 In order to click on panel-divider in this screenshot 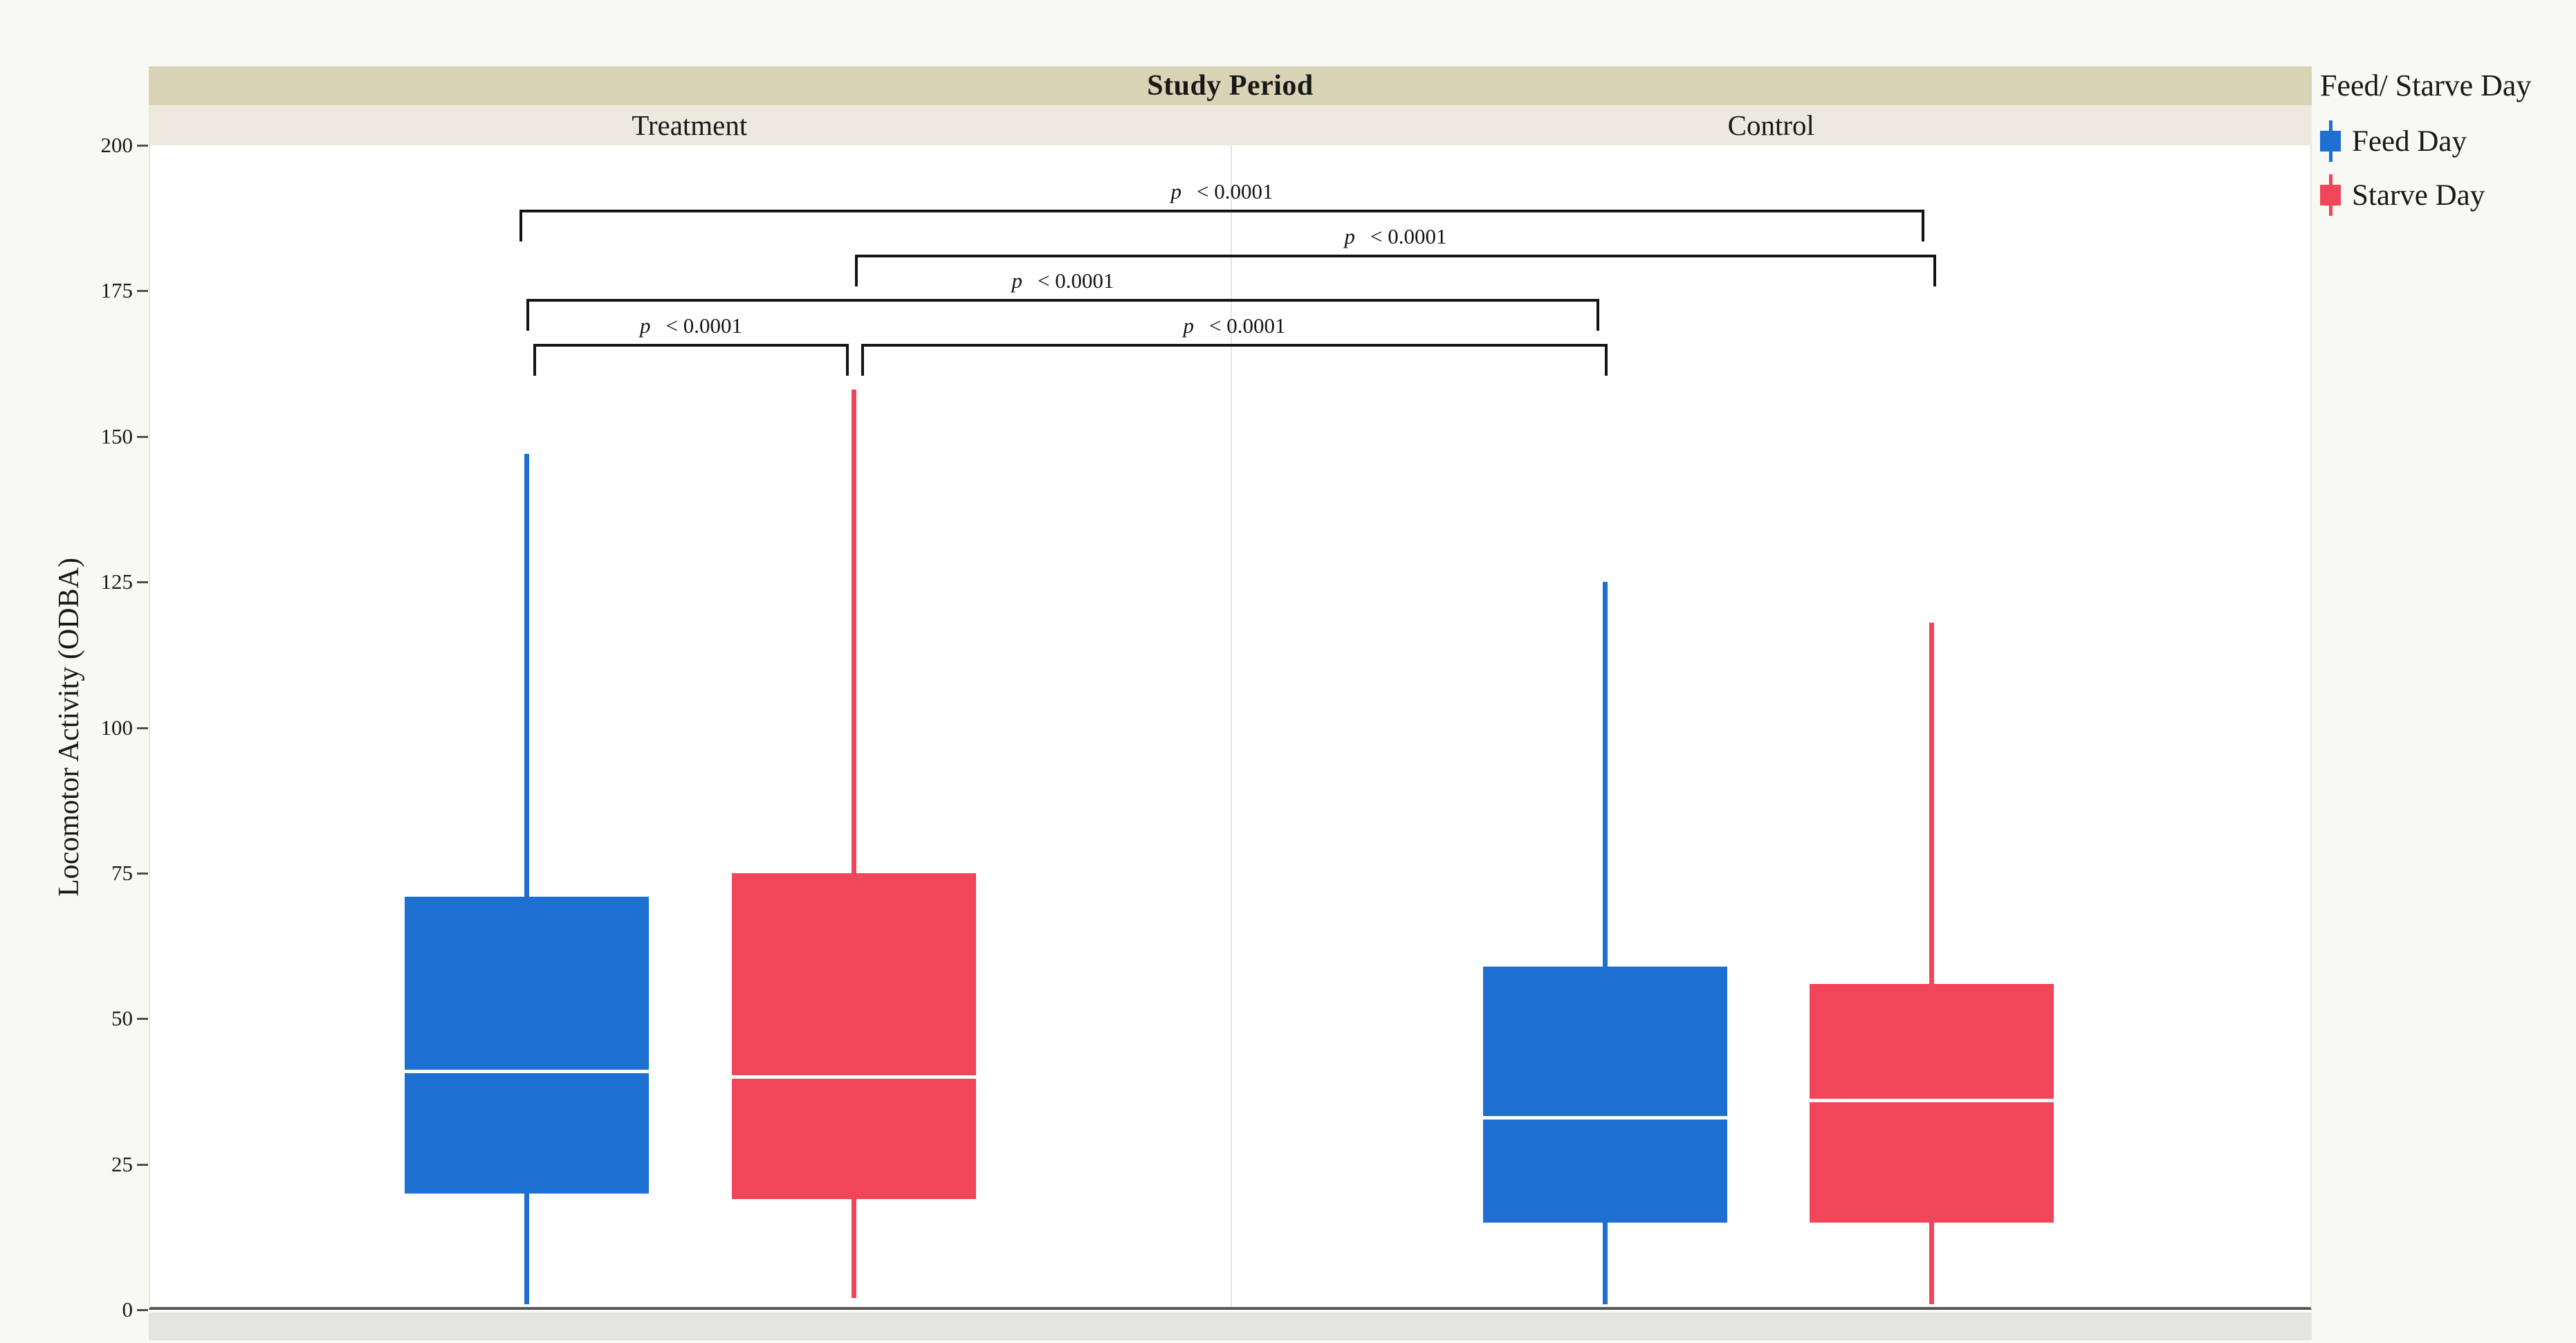, I will do `click(1231, 726)`.